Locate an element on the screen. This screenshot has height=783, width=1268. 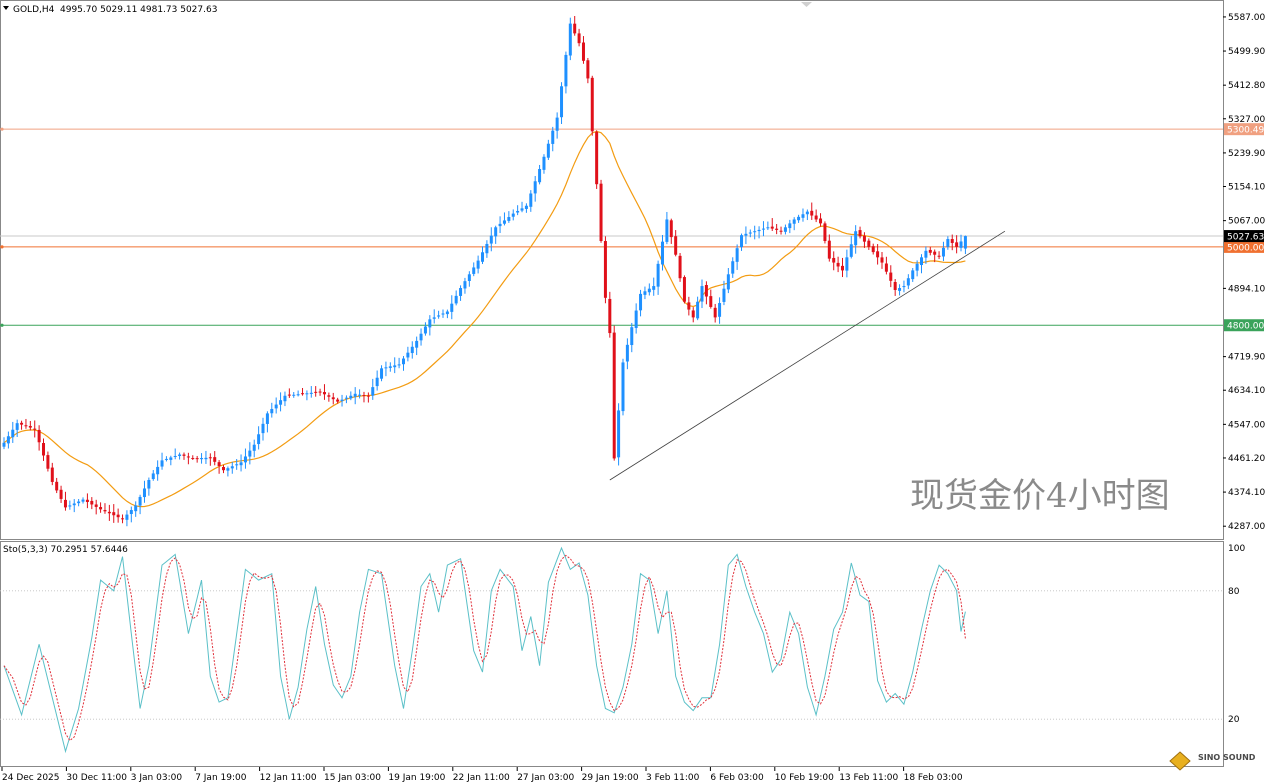
stoch-tick-label: 100 is located at coordinates (1236, 549).